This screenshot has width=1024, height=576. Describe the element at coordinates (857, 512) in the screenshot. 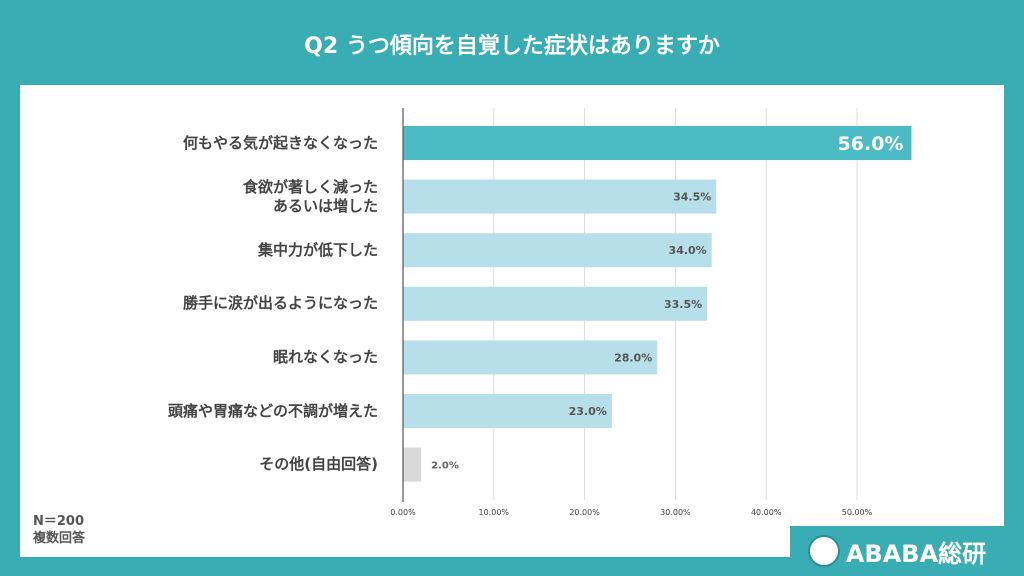

I see `x-tick-label: 50.00%` at that location.